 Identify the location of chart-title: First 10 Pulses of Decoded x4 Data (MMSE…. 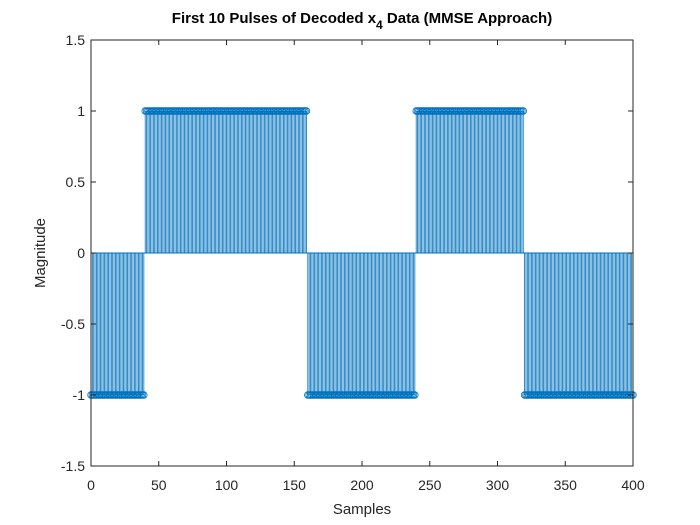
(362, 21).